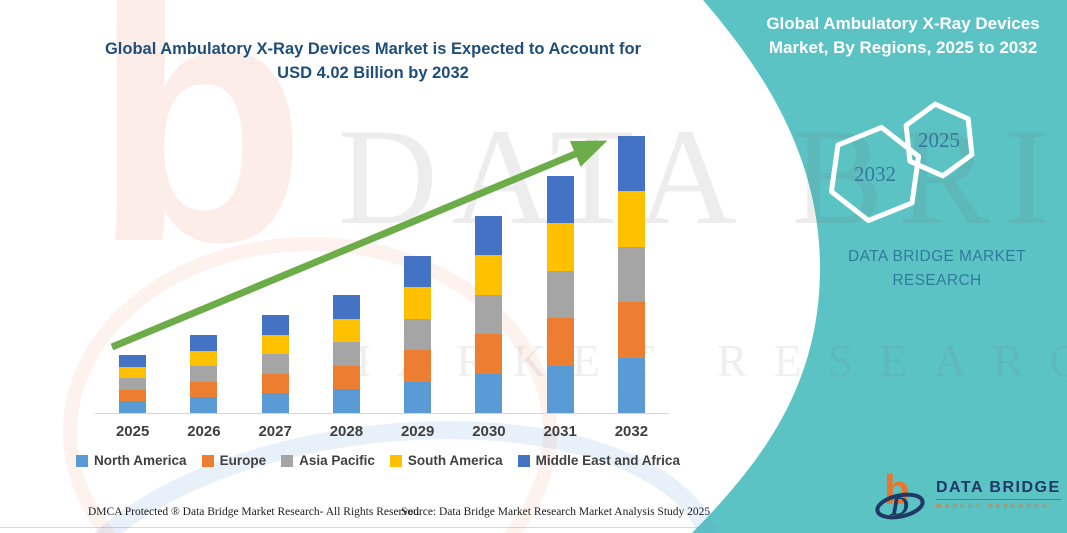  I want to click on right-panel-brand-text: DATA BRIDGE MARKET RESEARCH, so click(936, 269).